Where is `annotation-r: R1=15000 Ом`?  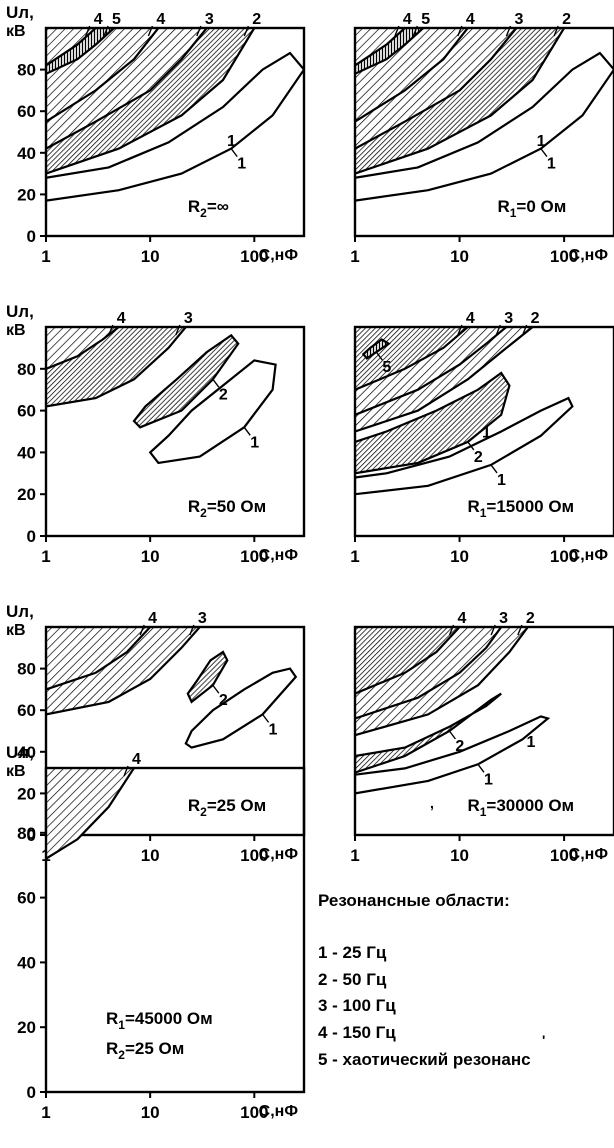
annotation-r: R1=15000 Ом is located at coordinates (520, 508).